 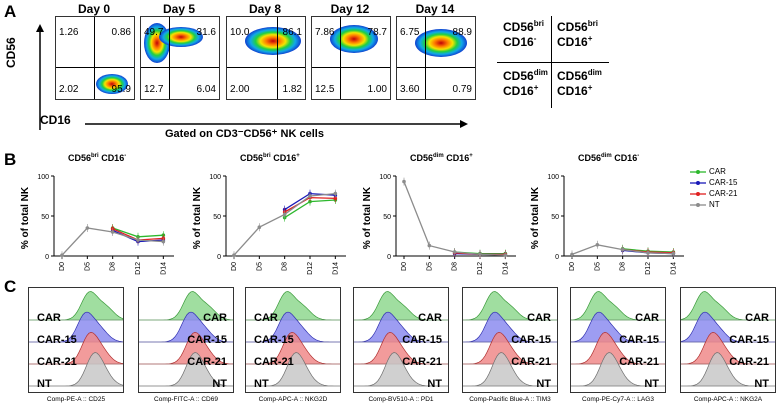 I want to click on legend-label: CAR-21, so click(x=723, y=193).